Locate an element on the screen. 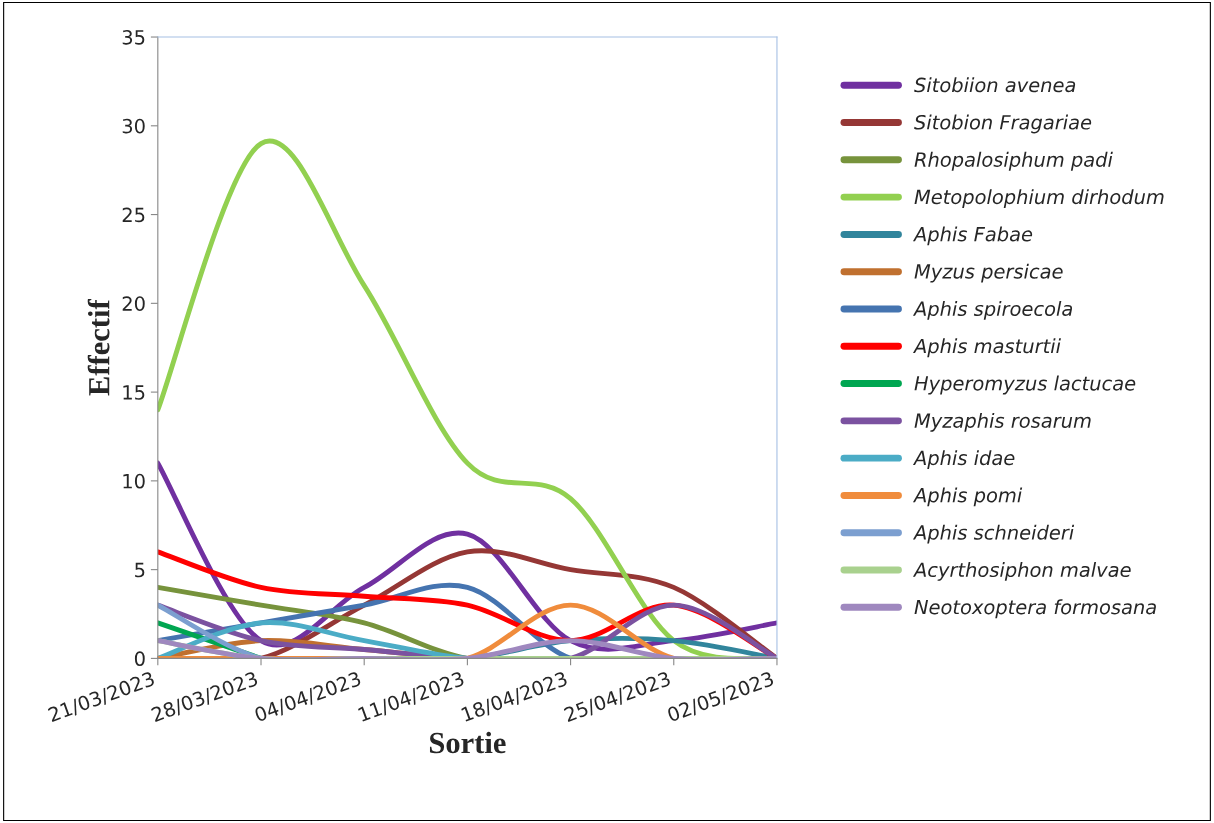 The height and width of the screenshot is (823, 1214). legend-label: Acyrthosiphon malvae is located at coordinates (1021, 571).